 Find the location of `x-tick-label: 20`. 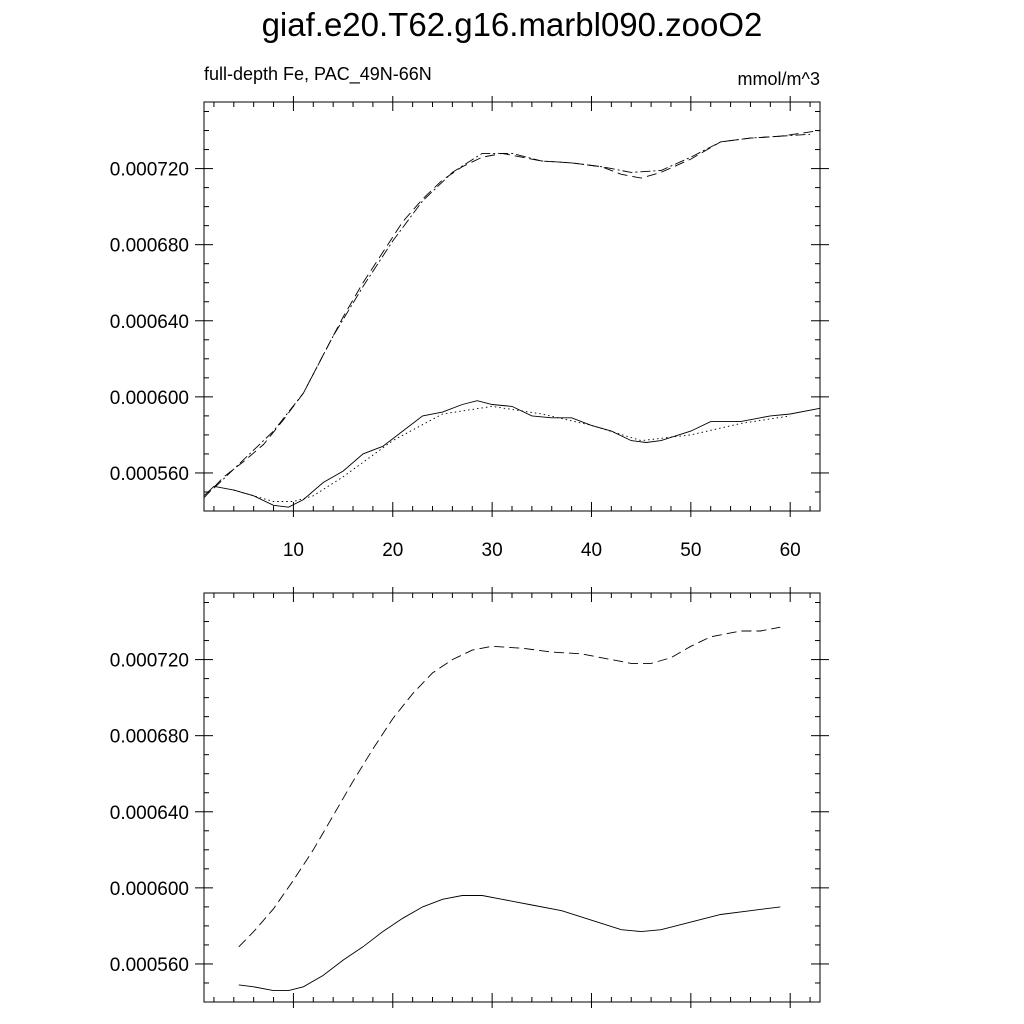

x-tick-label: 20 is located at coordinates (392, 550).